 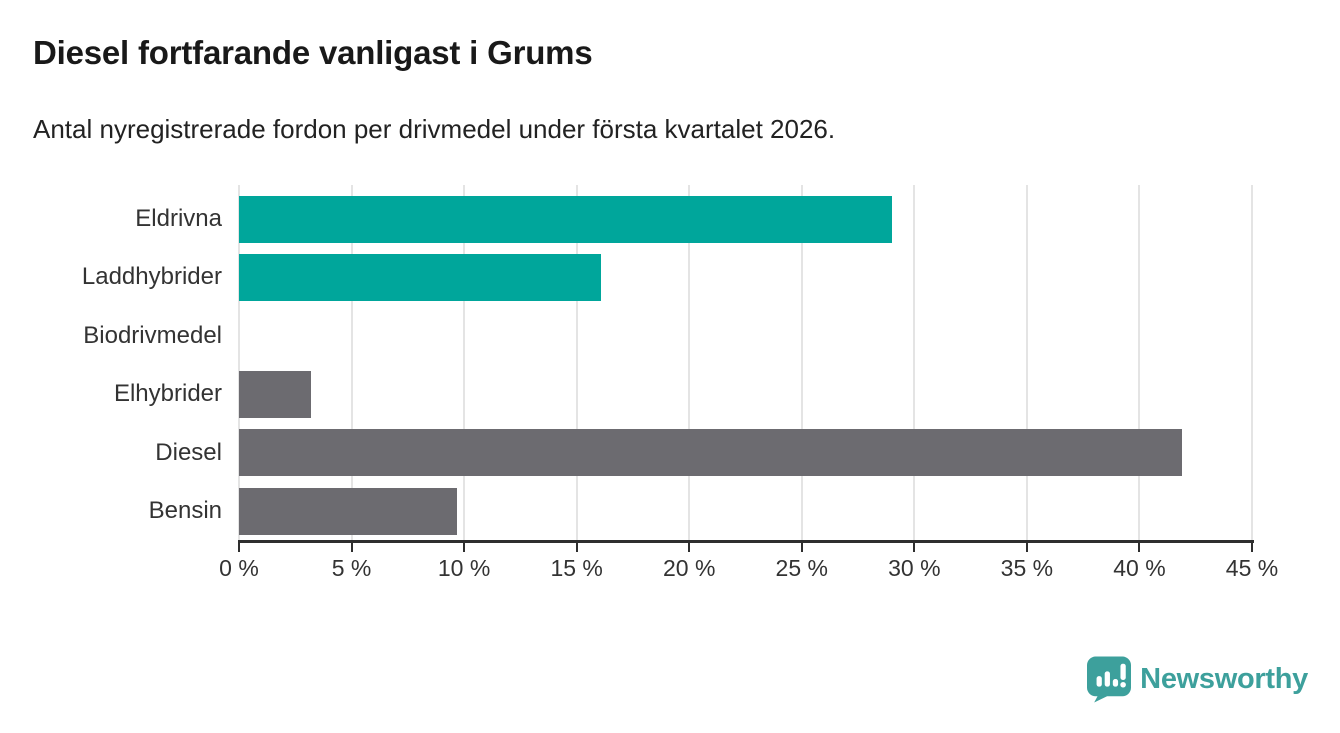 What do you see at coordinates (914, 568) in the screenshot?
I see `tick-label-30: 30 %` at bounding box center [914, 568].